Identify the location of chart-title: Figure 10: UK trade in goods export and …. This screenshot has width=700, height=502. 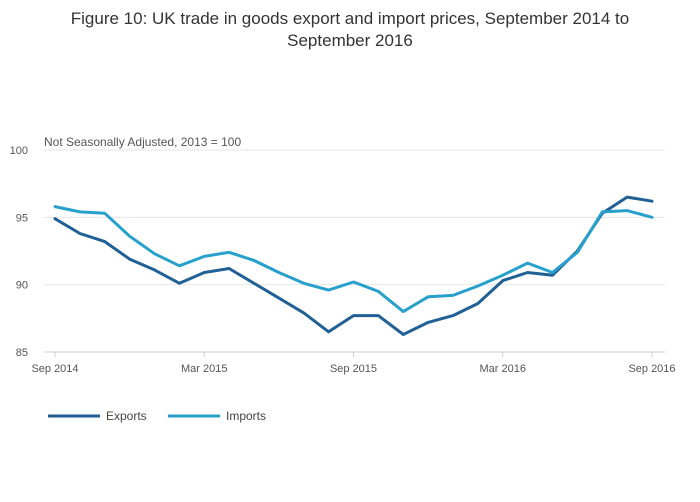
(350, 30).